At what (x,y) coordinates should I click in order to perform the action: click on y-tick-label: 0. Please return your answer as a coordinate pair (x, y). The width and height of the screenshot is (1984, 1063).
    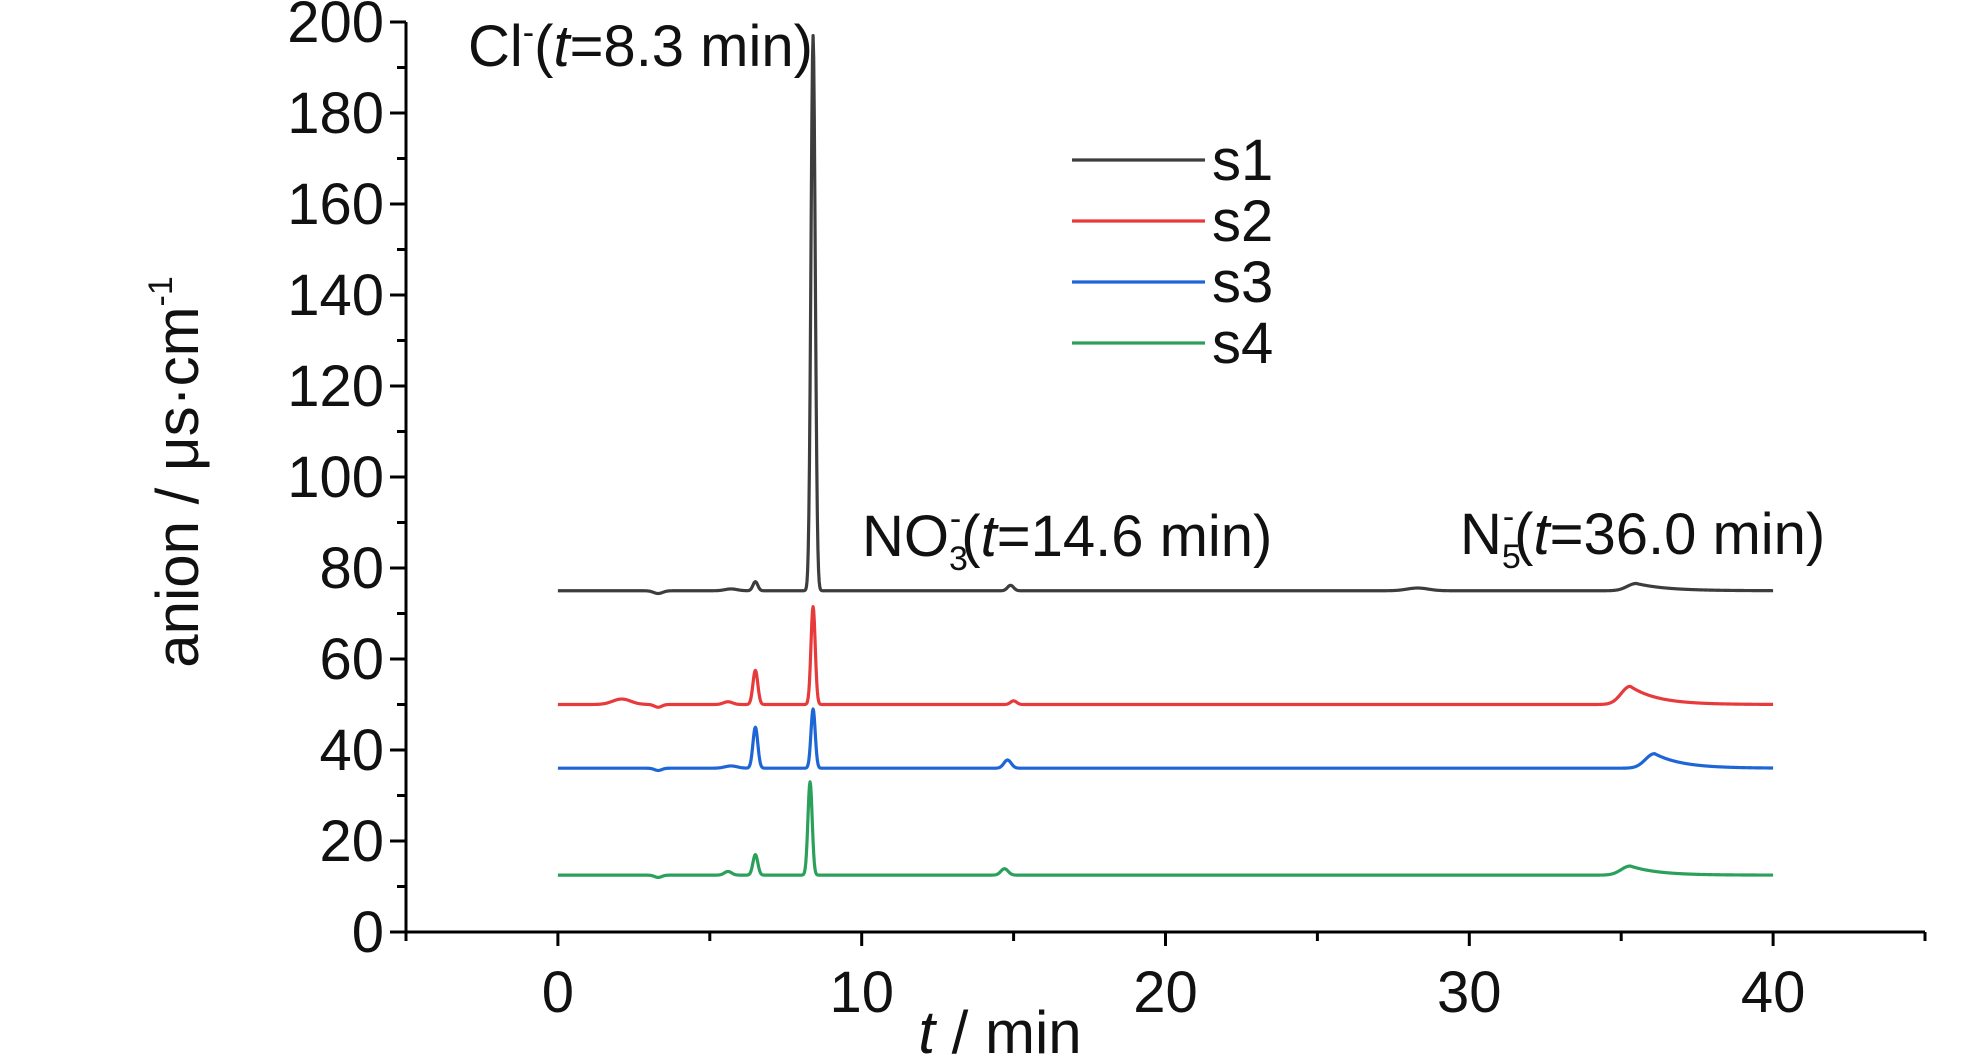
    Looking at the image, I should click on (368, 932).